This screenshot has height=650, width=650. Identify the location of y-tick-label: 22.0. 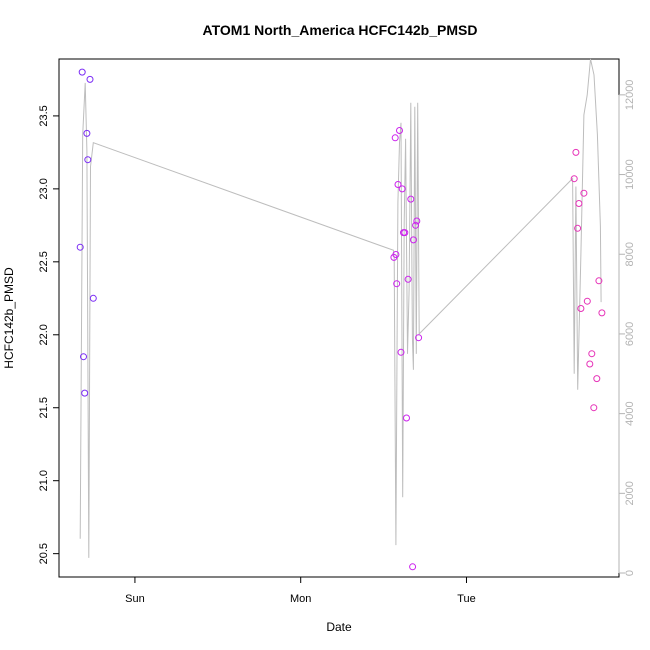
(44, 334).